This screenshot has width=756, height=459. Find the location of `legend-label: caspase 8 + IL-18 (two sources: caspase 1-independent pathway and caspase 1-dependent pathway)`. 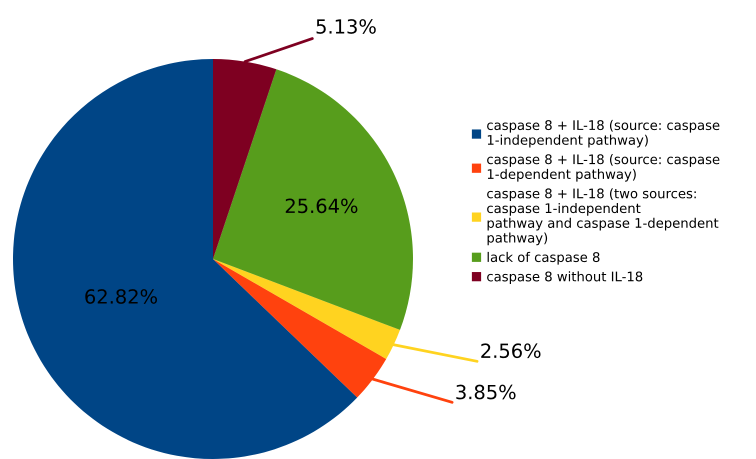

legend-label: caspase 8 + IL-18 (two sources: caspase 1-independent pathway and caspase 1-dependent pathway) is located at coordinates (602, 217).